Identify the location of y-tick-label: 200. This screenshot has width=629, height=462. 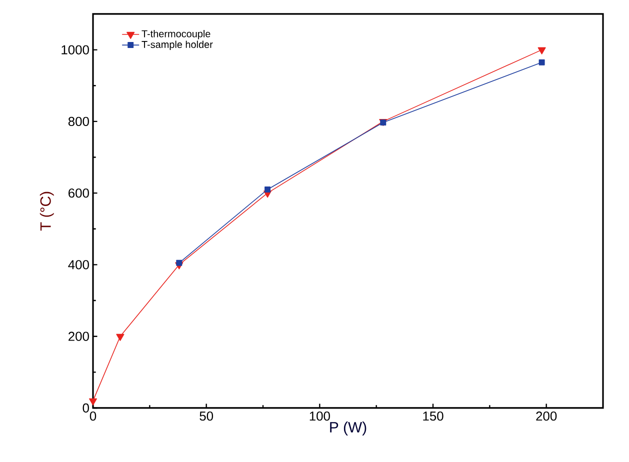
(78, 336).